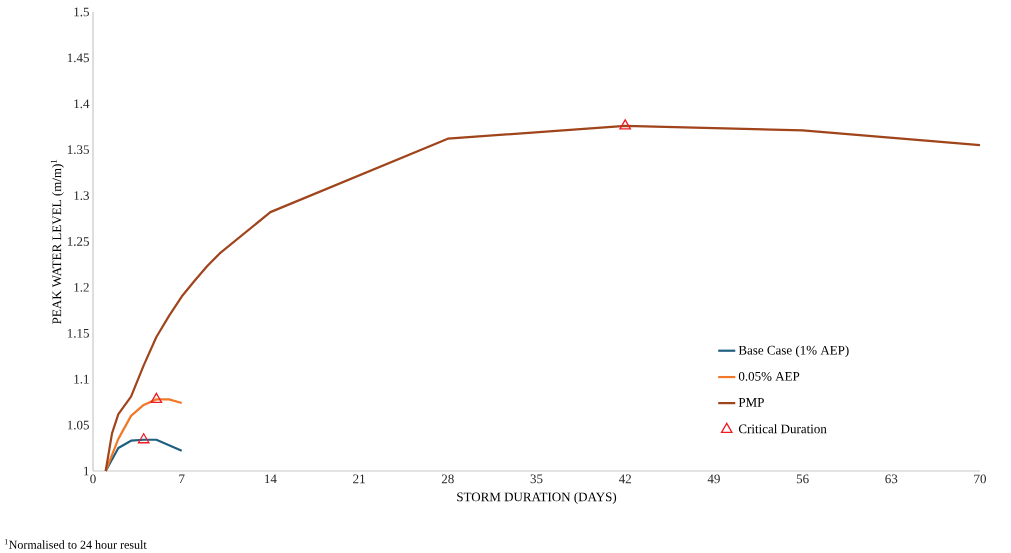 The height and width of the screenshot is (553, 1011). What do you see at coordinates (81, 379) in the screenshot?
I see `y-tick-label: 1.1` at bounding box center [81, 379].